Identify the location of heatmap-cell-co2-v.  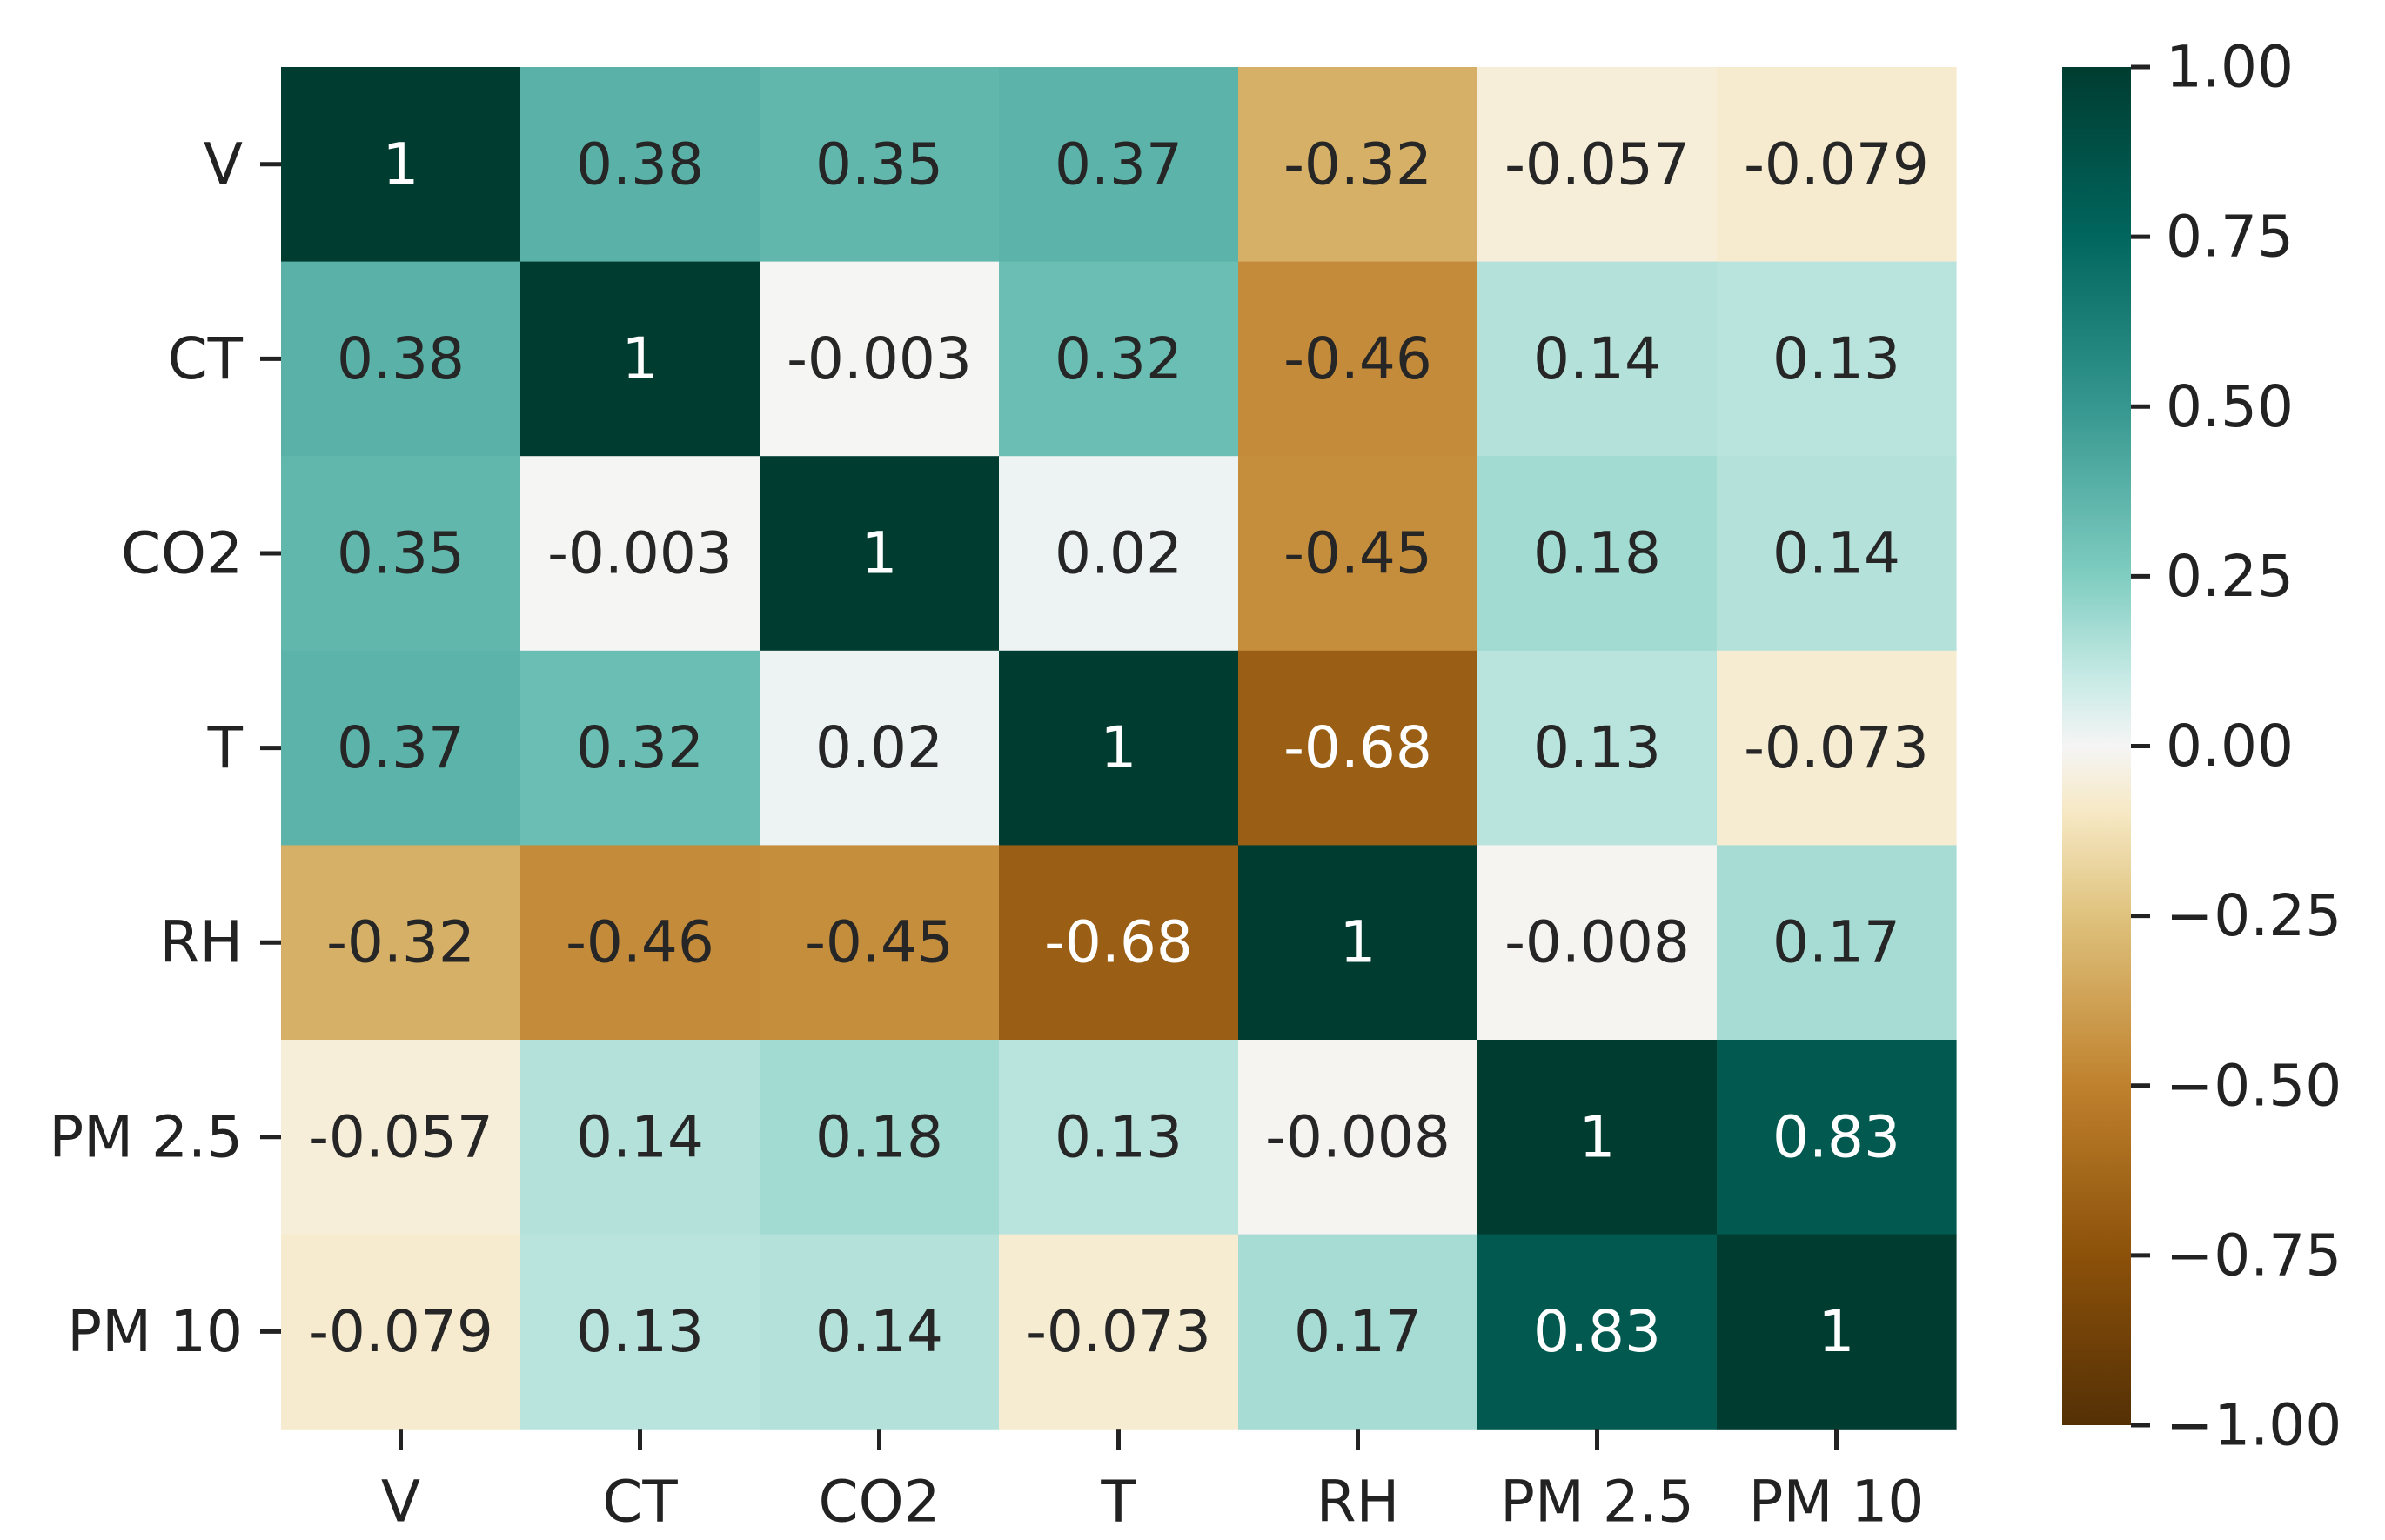
(401, 554).